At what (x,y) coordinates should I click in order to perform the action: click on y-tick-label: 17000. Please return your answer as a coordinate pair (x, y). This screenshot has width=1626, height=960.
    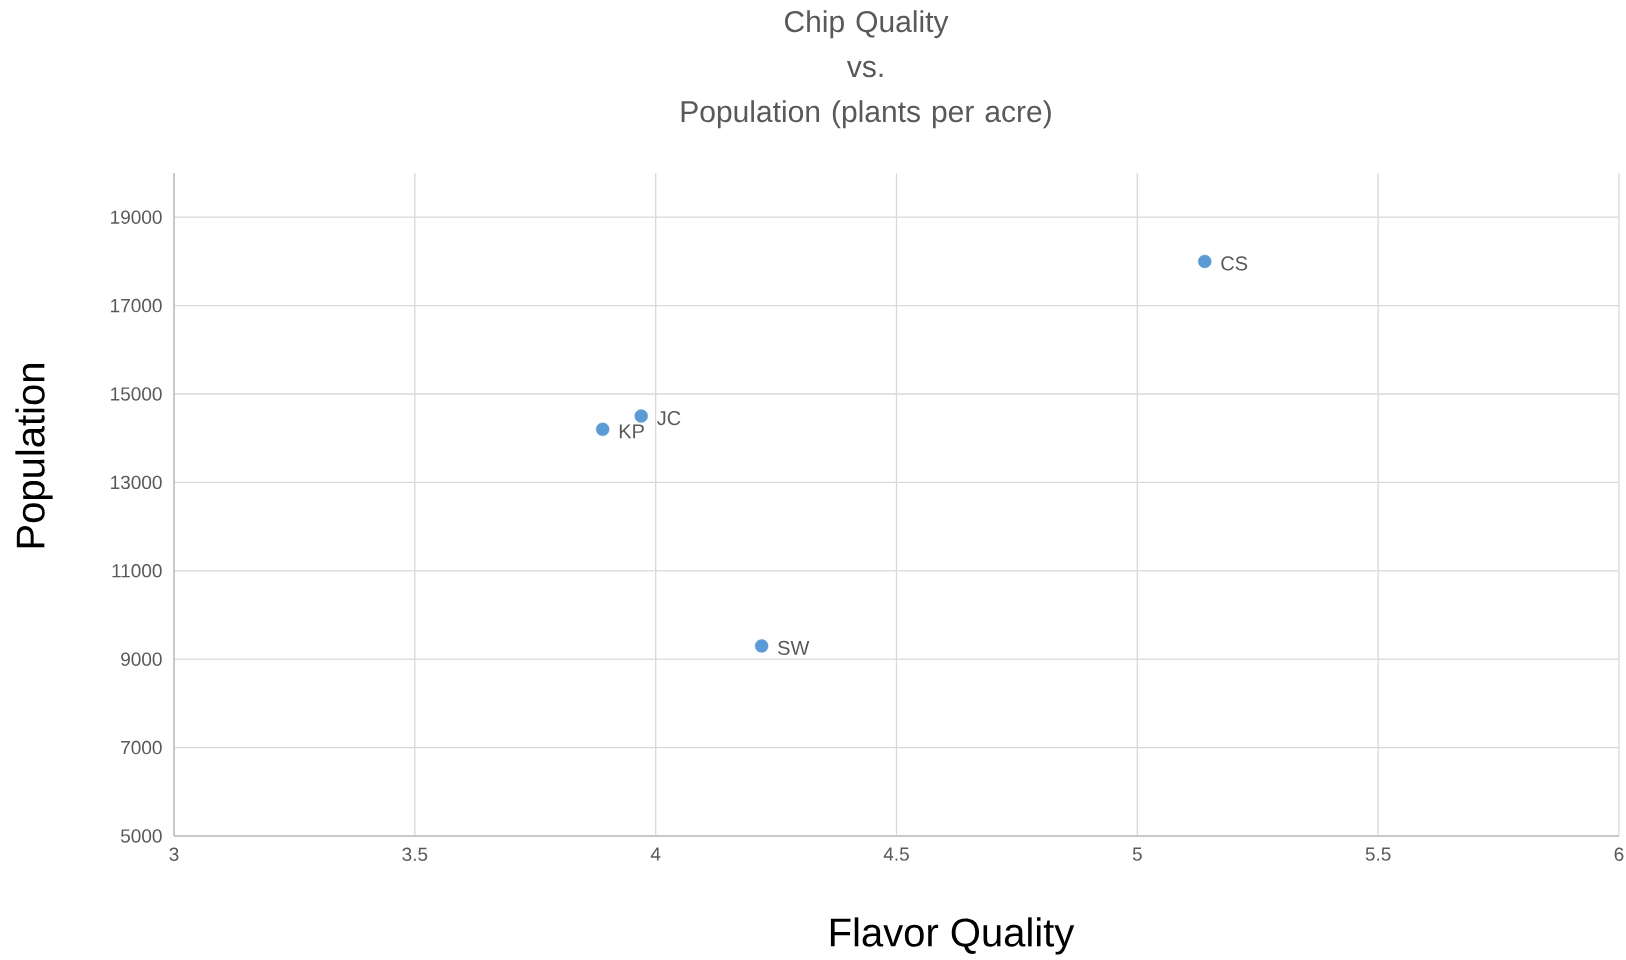
    Looking at the image, I should click on (136, 305).